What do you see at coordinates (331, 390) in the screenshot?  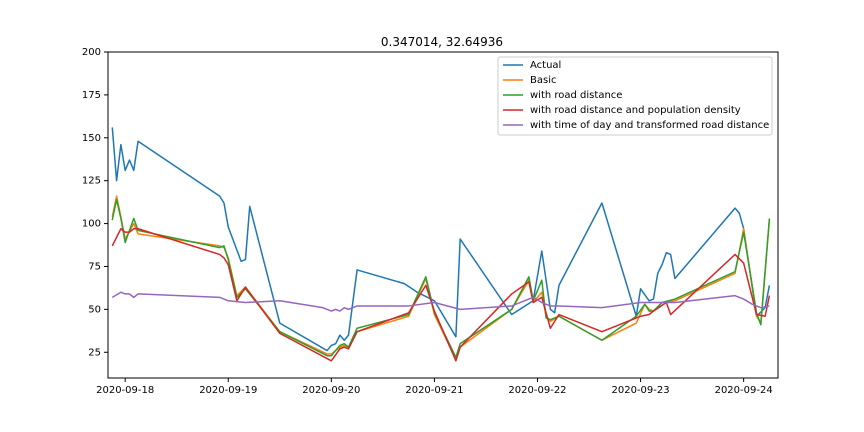 I see `x-tick-label: 2020-09-20` at bounding box center [331, 390].